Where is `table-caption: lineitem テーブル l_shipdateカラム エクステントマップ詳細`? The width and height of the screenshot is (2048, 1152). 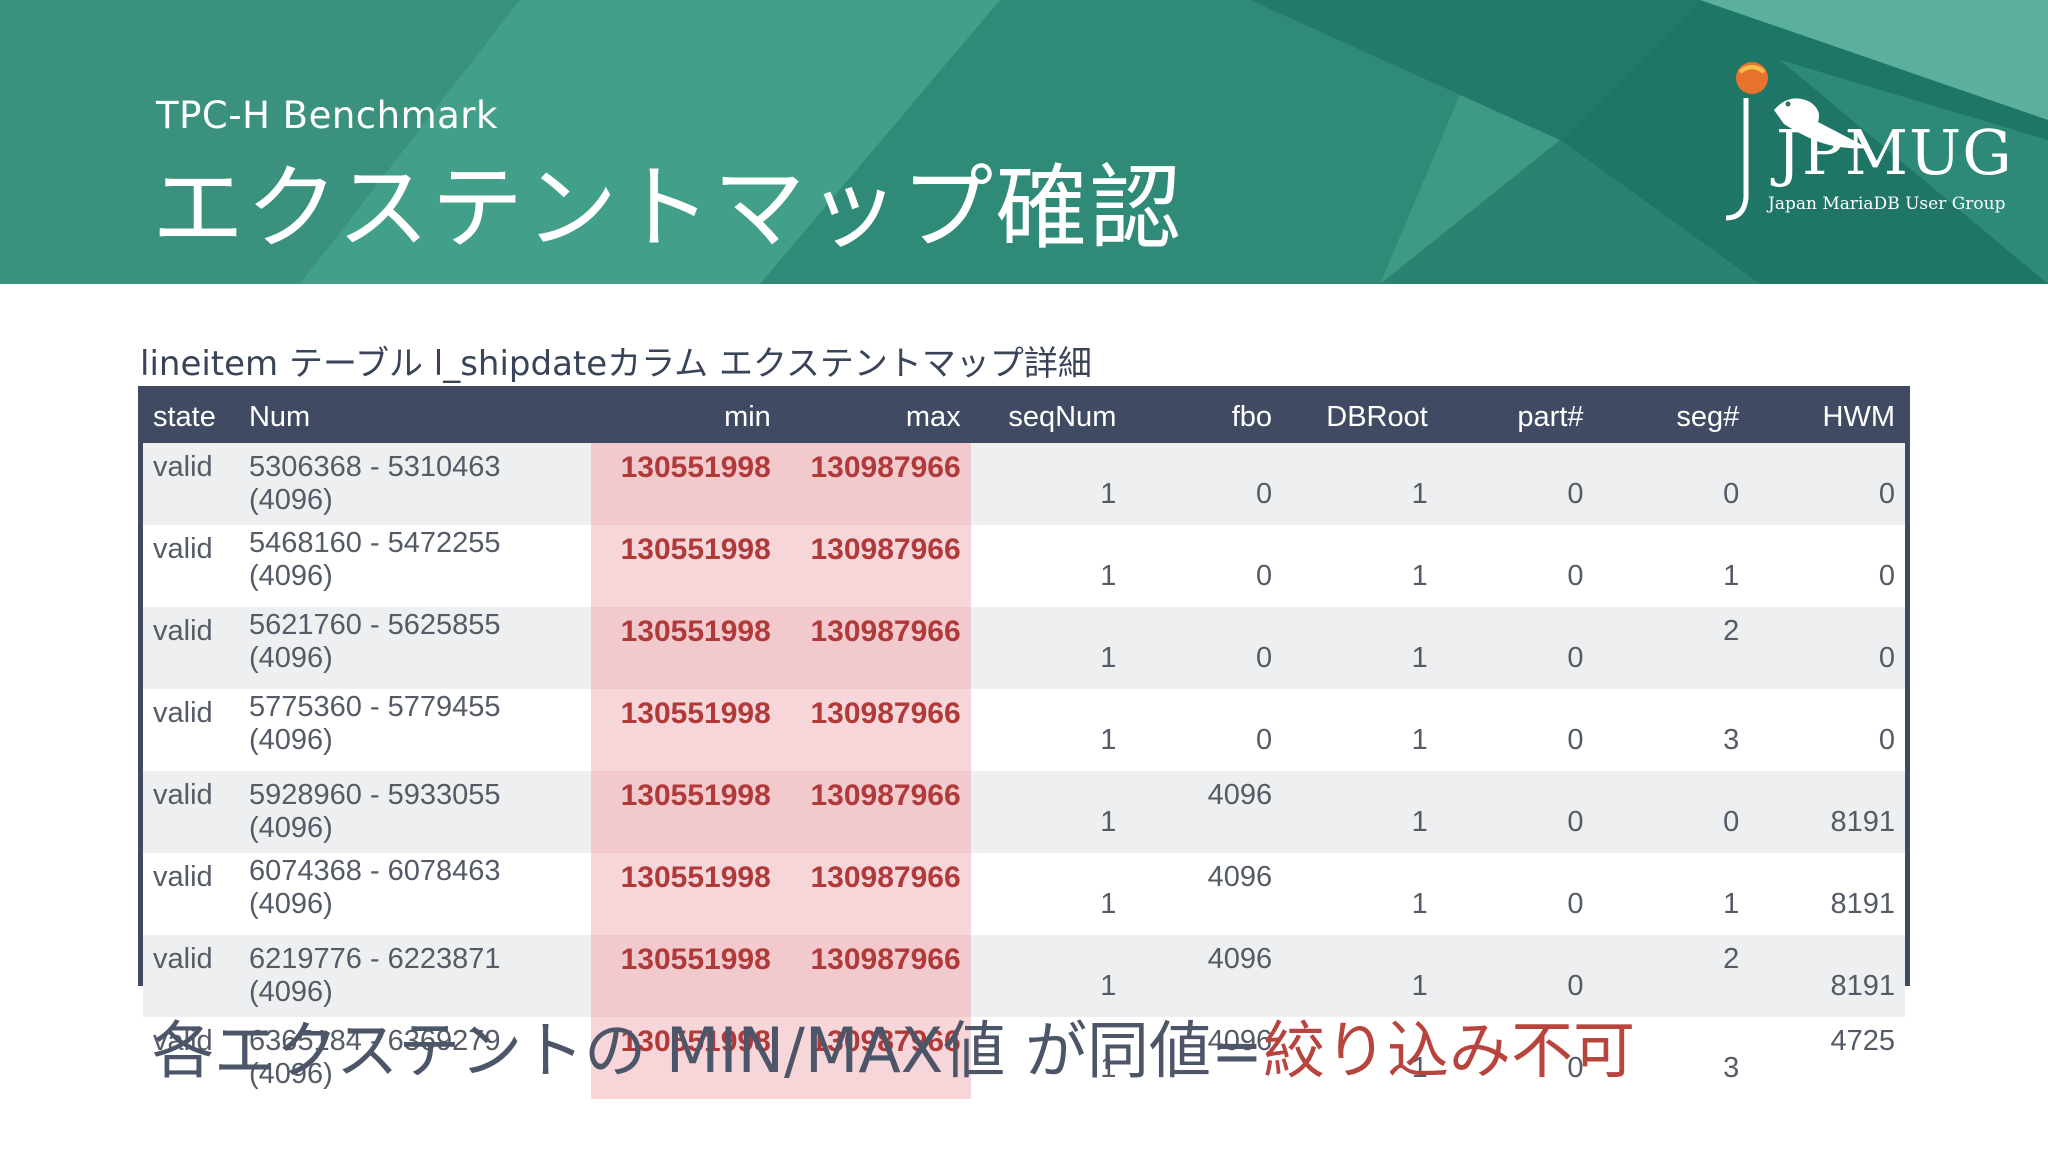
table-caption: lineitem テーブル l_shipdateカラム エクステントマップ詳細 is located at coordinates (616, 364).